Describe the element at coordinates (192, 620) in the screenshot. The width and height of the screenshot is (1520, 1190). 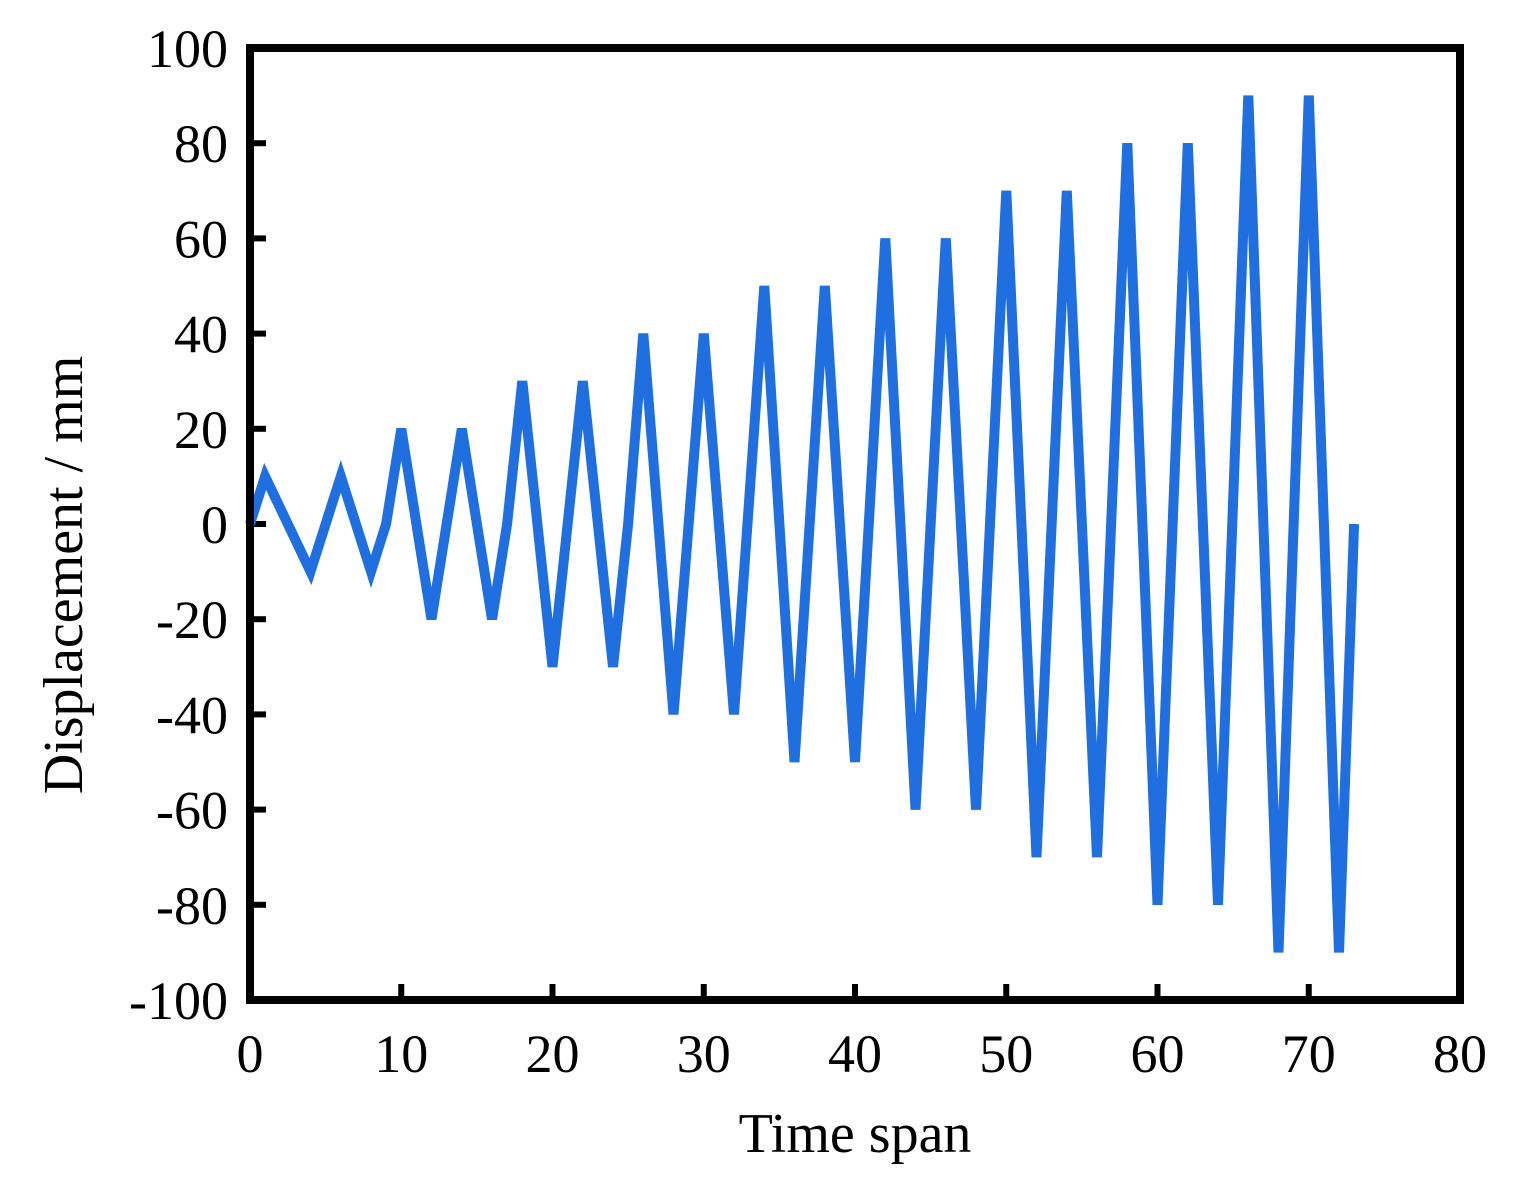
I see `y-tick-label: -20` at that location.